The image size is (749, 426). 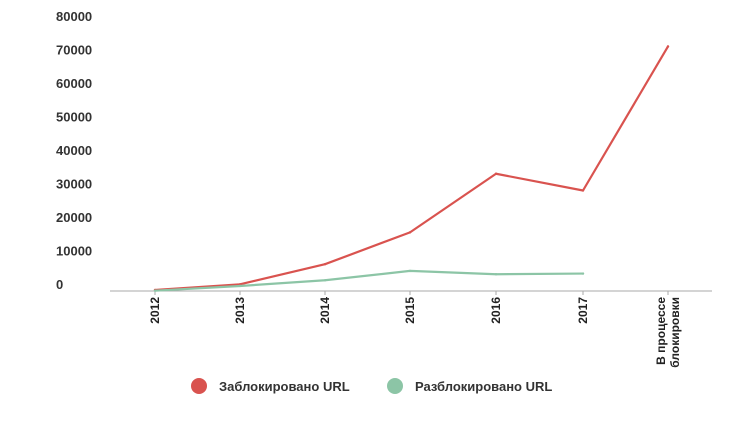 I want to click on x-tick-label: 2016, so click(x=496, y=310).